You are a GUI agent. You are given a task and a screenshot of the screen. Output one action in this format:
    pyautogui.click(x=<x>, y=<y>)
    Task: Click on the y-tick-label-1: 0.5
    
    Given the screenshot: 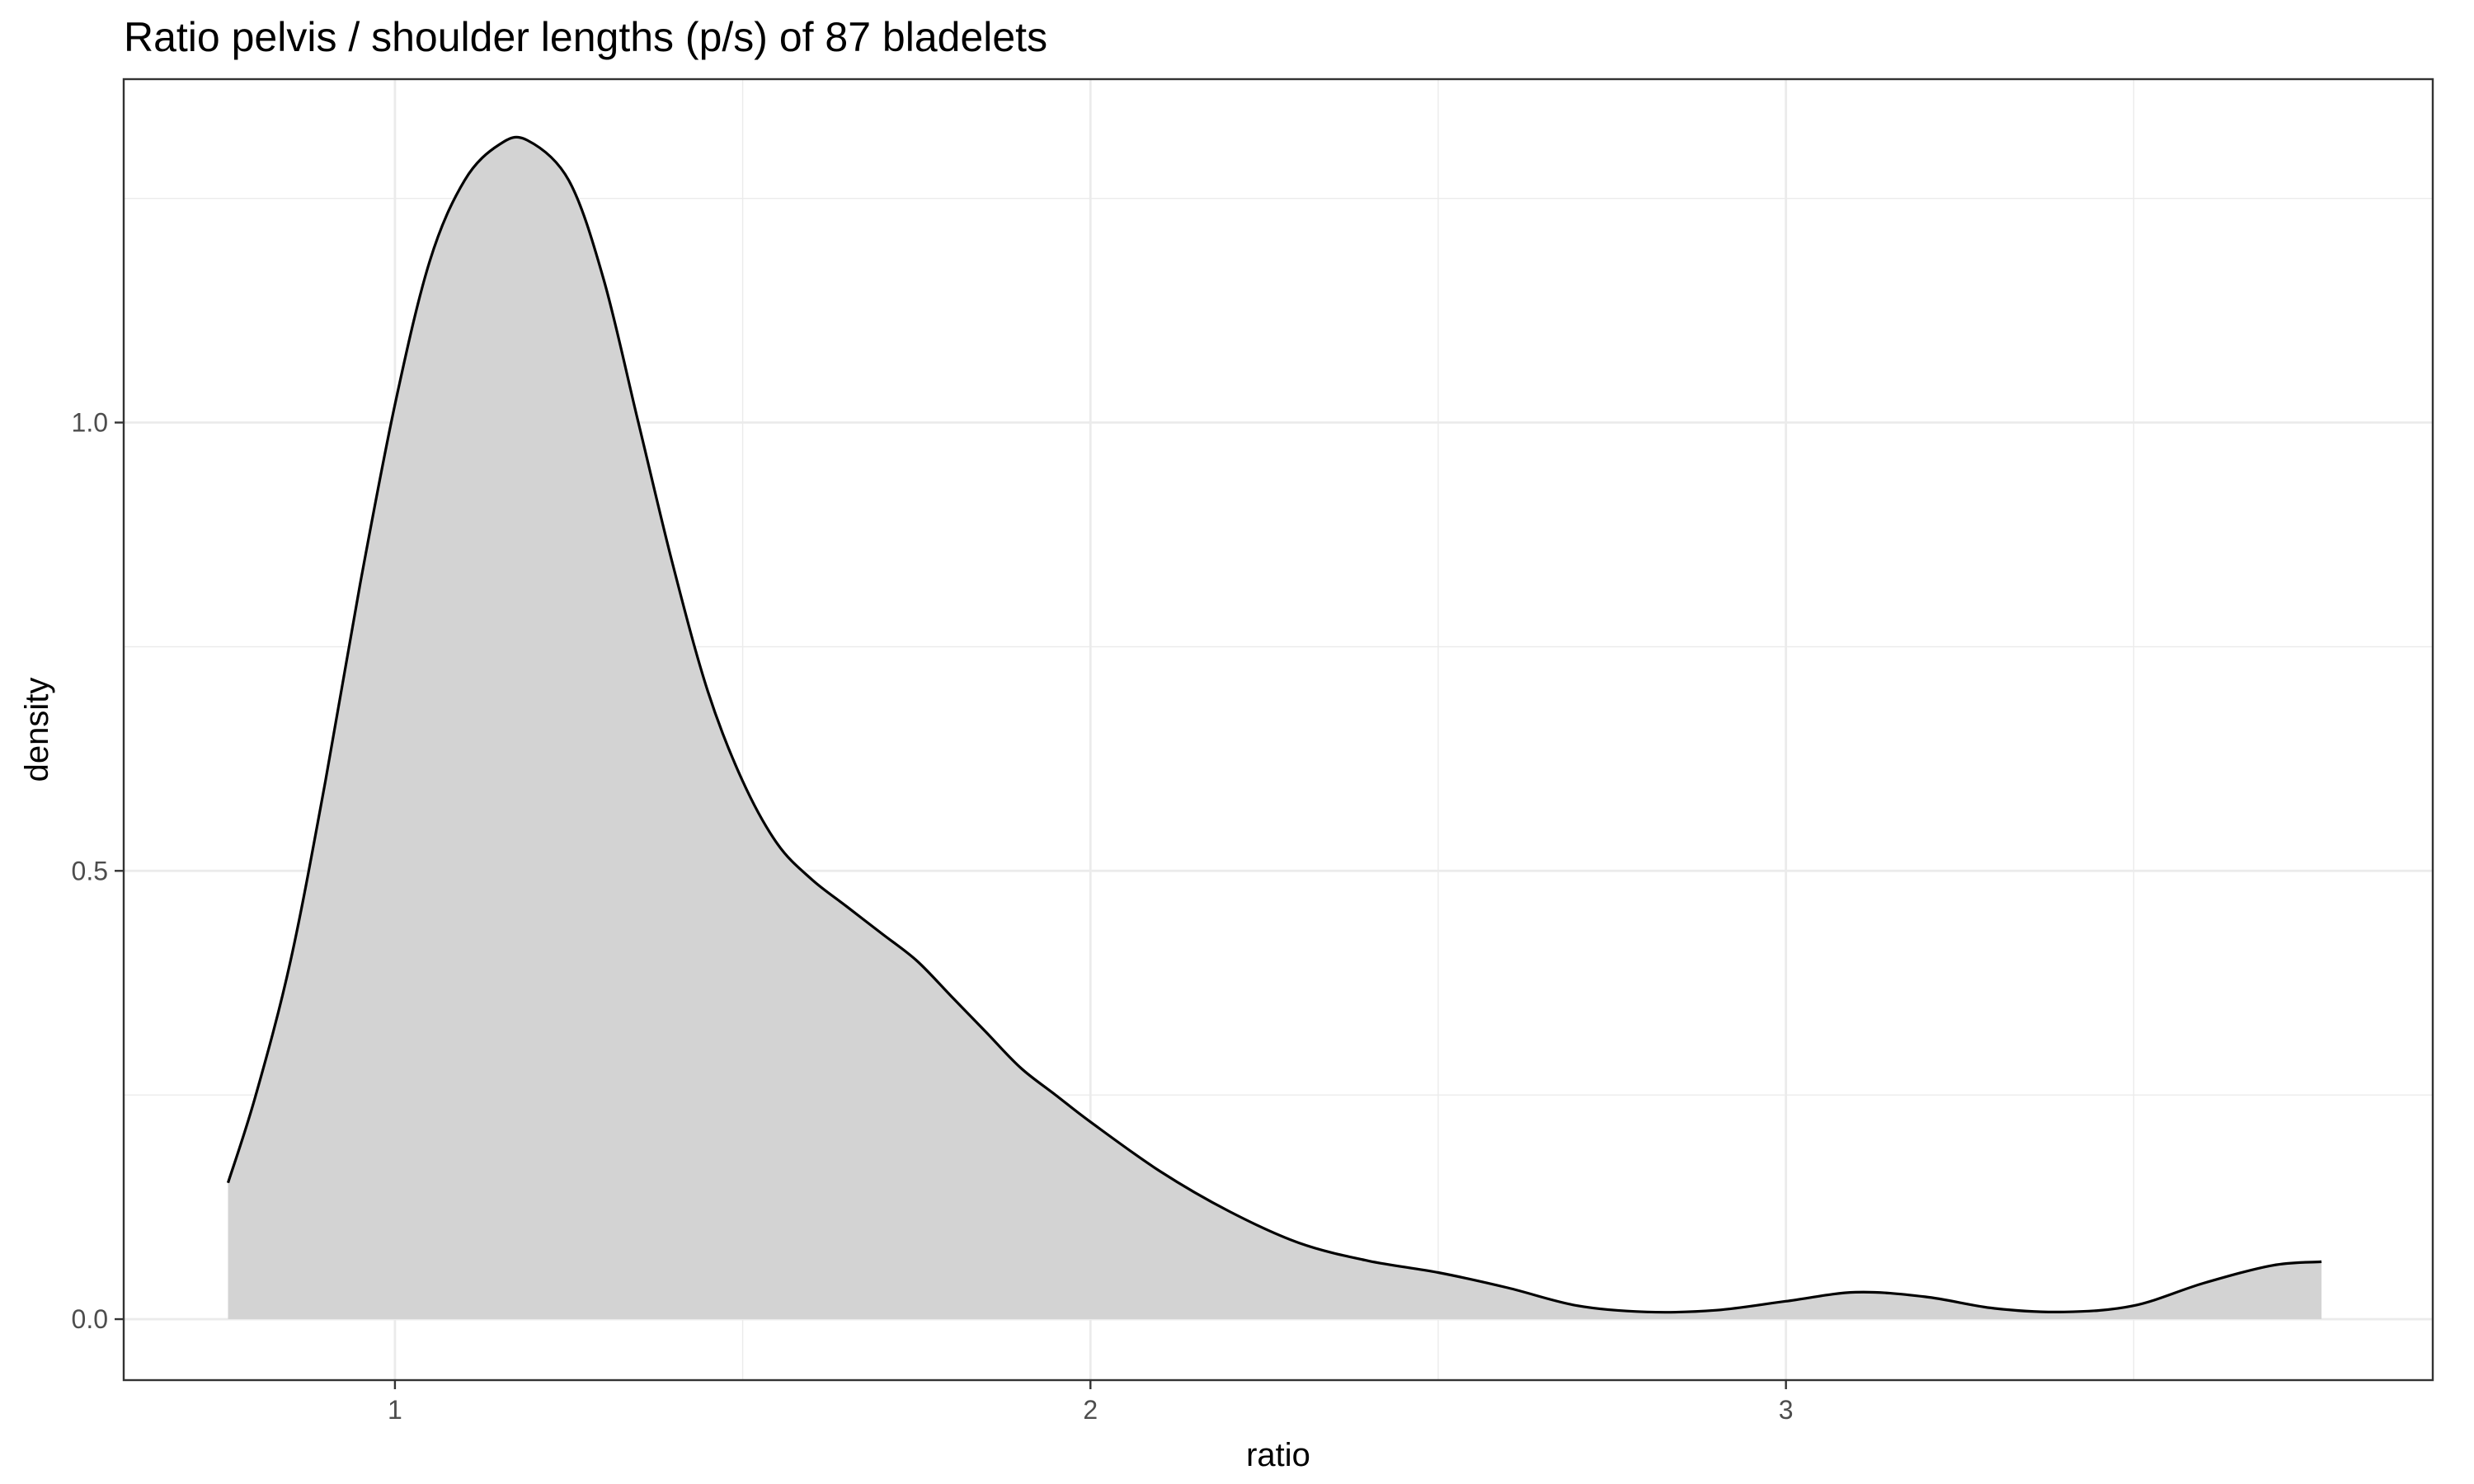 What is the action you would take?
    pyautogui.click(x=90, y=870)
    